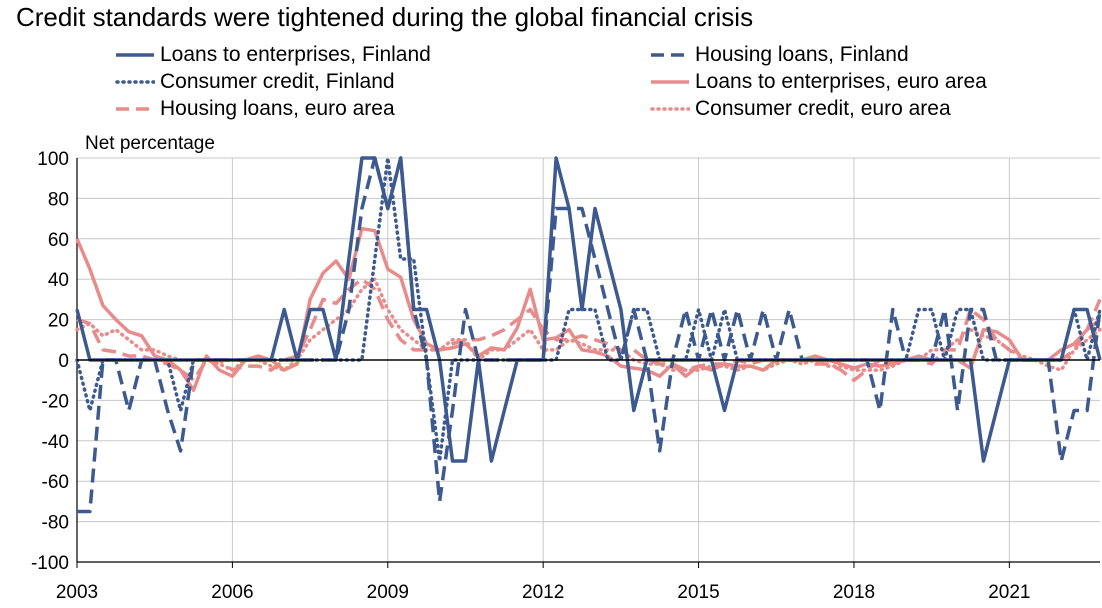  Describe the element at coordinates (63, 361) in the screenshot. I see `y-tick-label: 0` at that location.